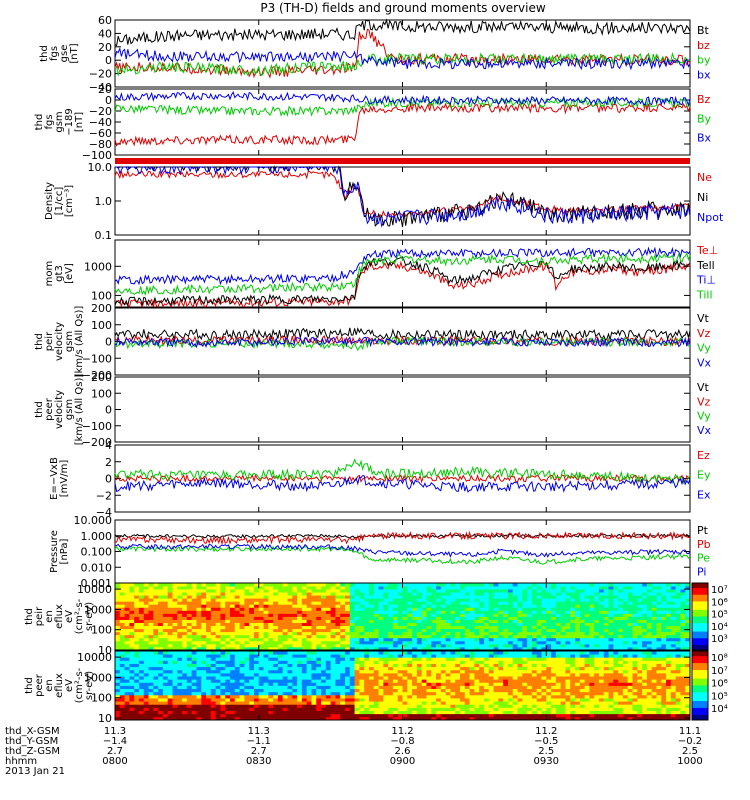 Image resolution: width=750 pixels, height=800 pixels. Describe the element at coordinates (69, 409) in the screenshot. I see `y-axis-label: gsm` at that location.